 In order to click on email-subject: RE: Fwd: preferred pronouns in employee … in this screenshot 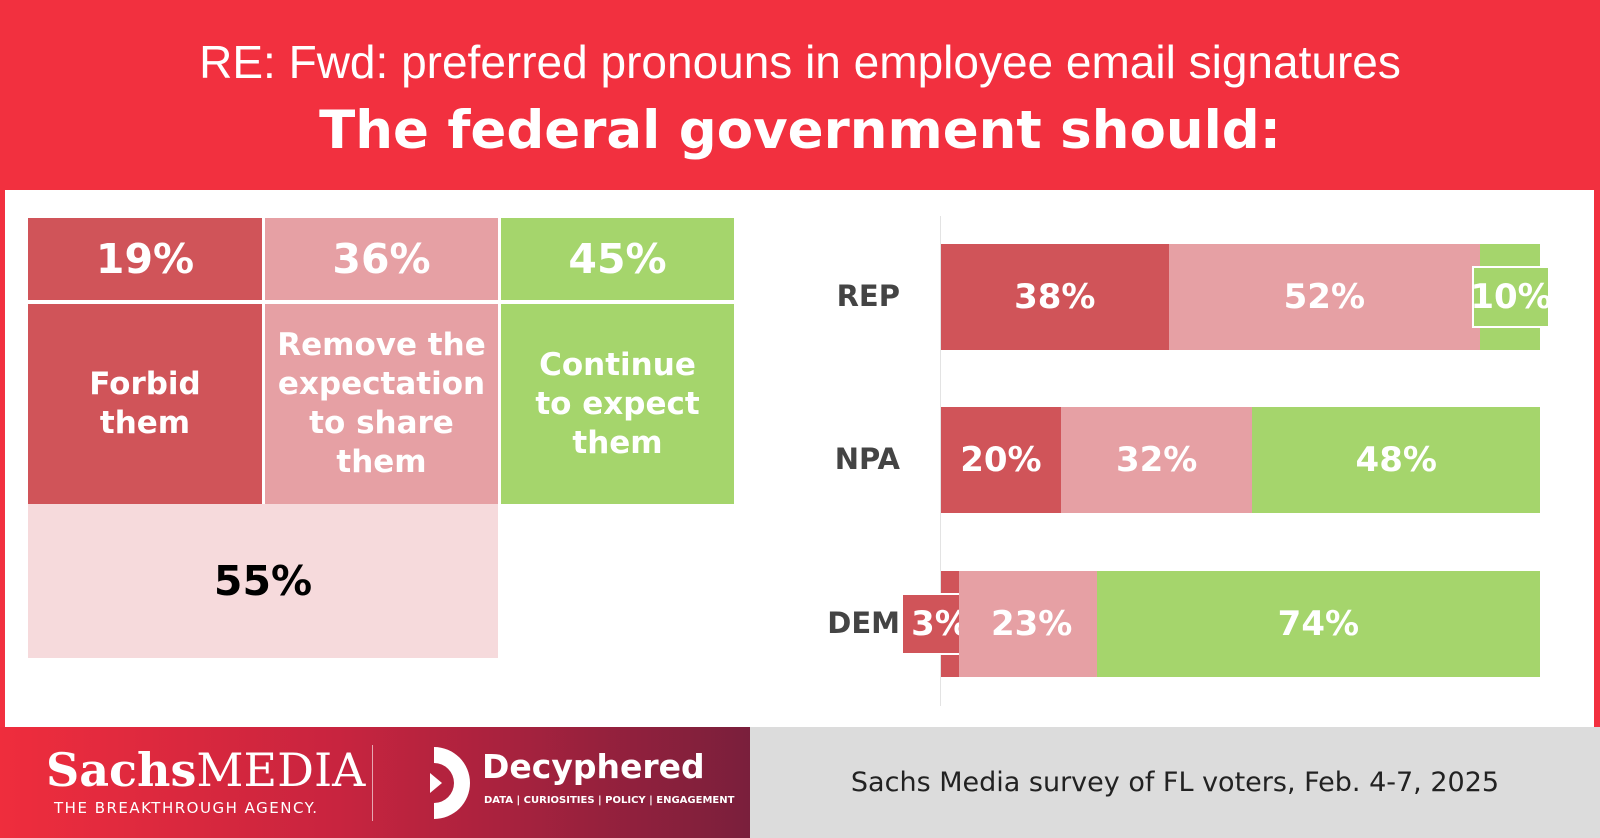, I will do `click(800, 62)`.